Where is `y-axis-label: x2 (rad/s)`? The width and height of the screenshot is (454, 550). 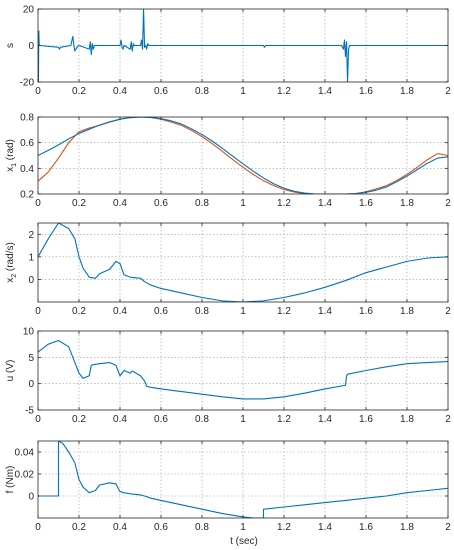 y-axis-label: x2 (rad/s) is located at coordinates (11, 262).